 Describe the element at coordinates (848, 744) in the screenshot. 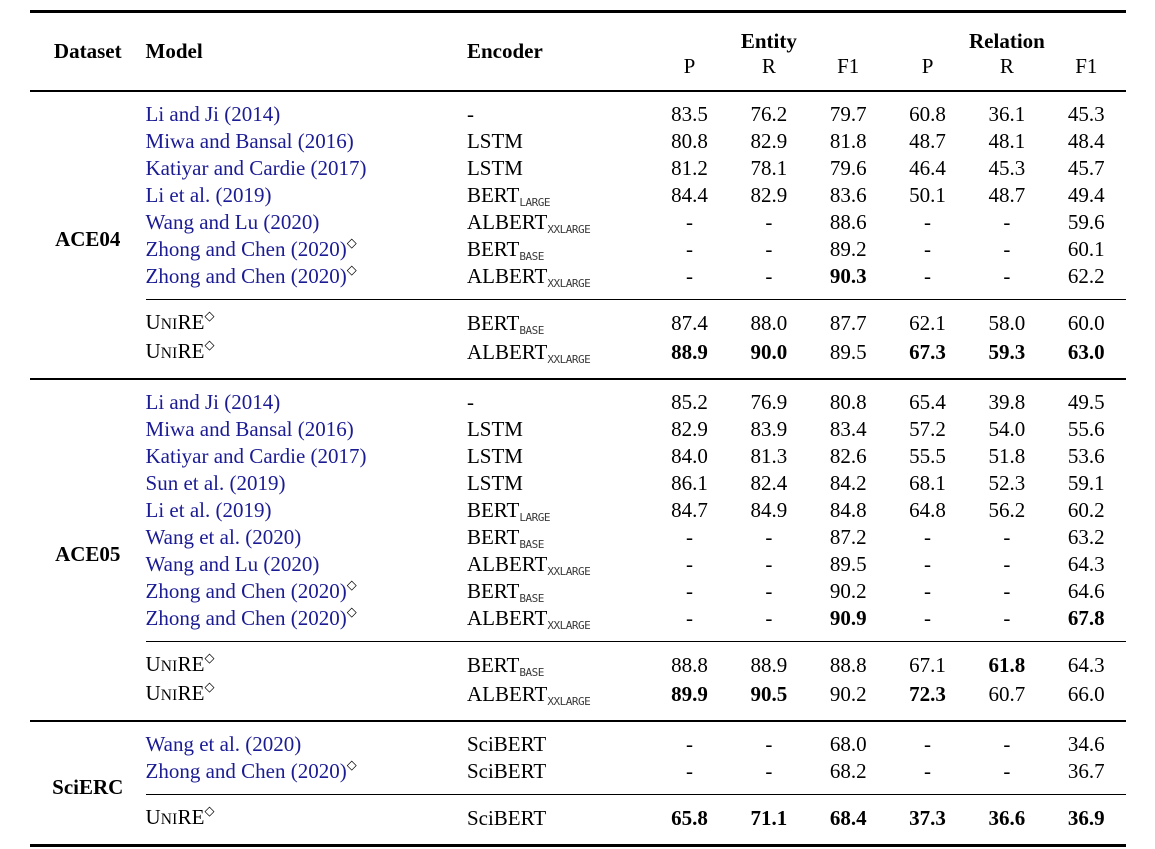

I see `metric-value: 68.0` at that location.